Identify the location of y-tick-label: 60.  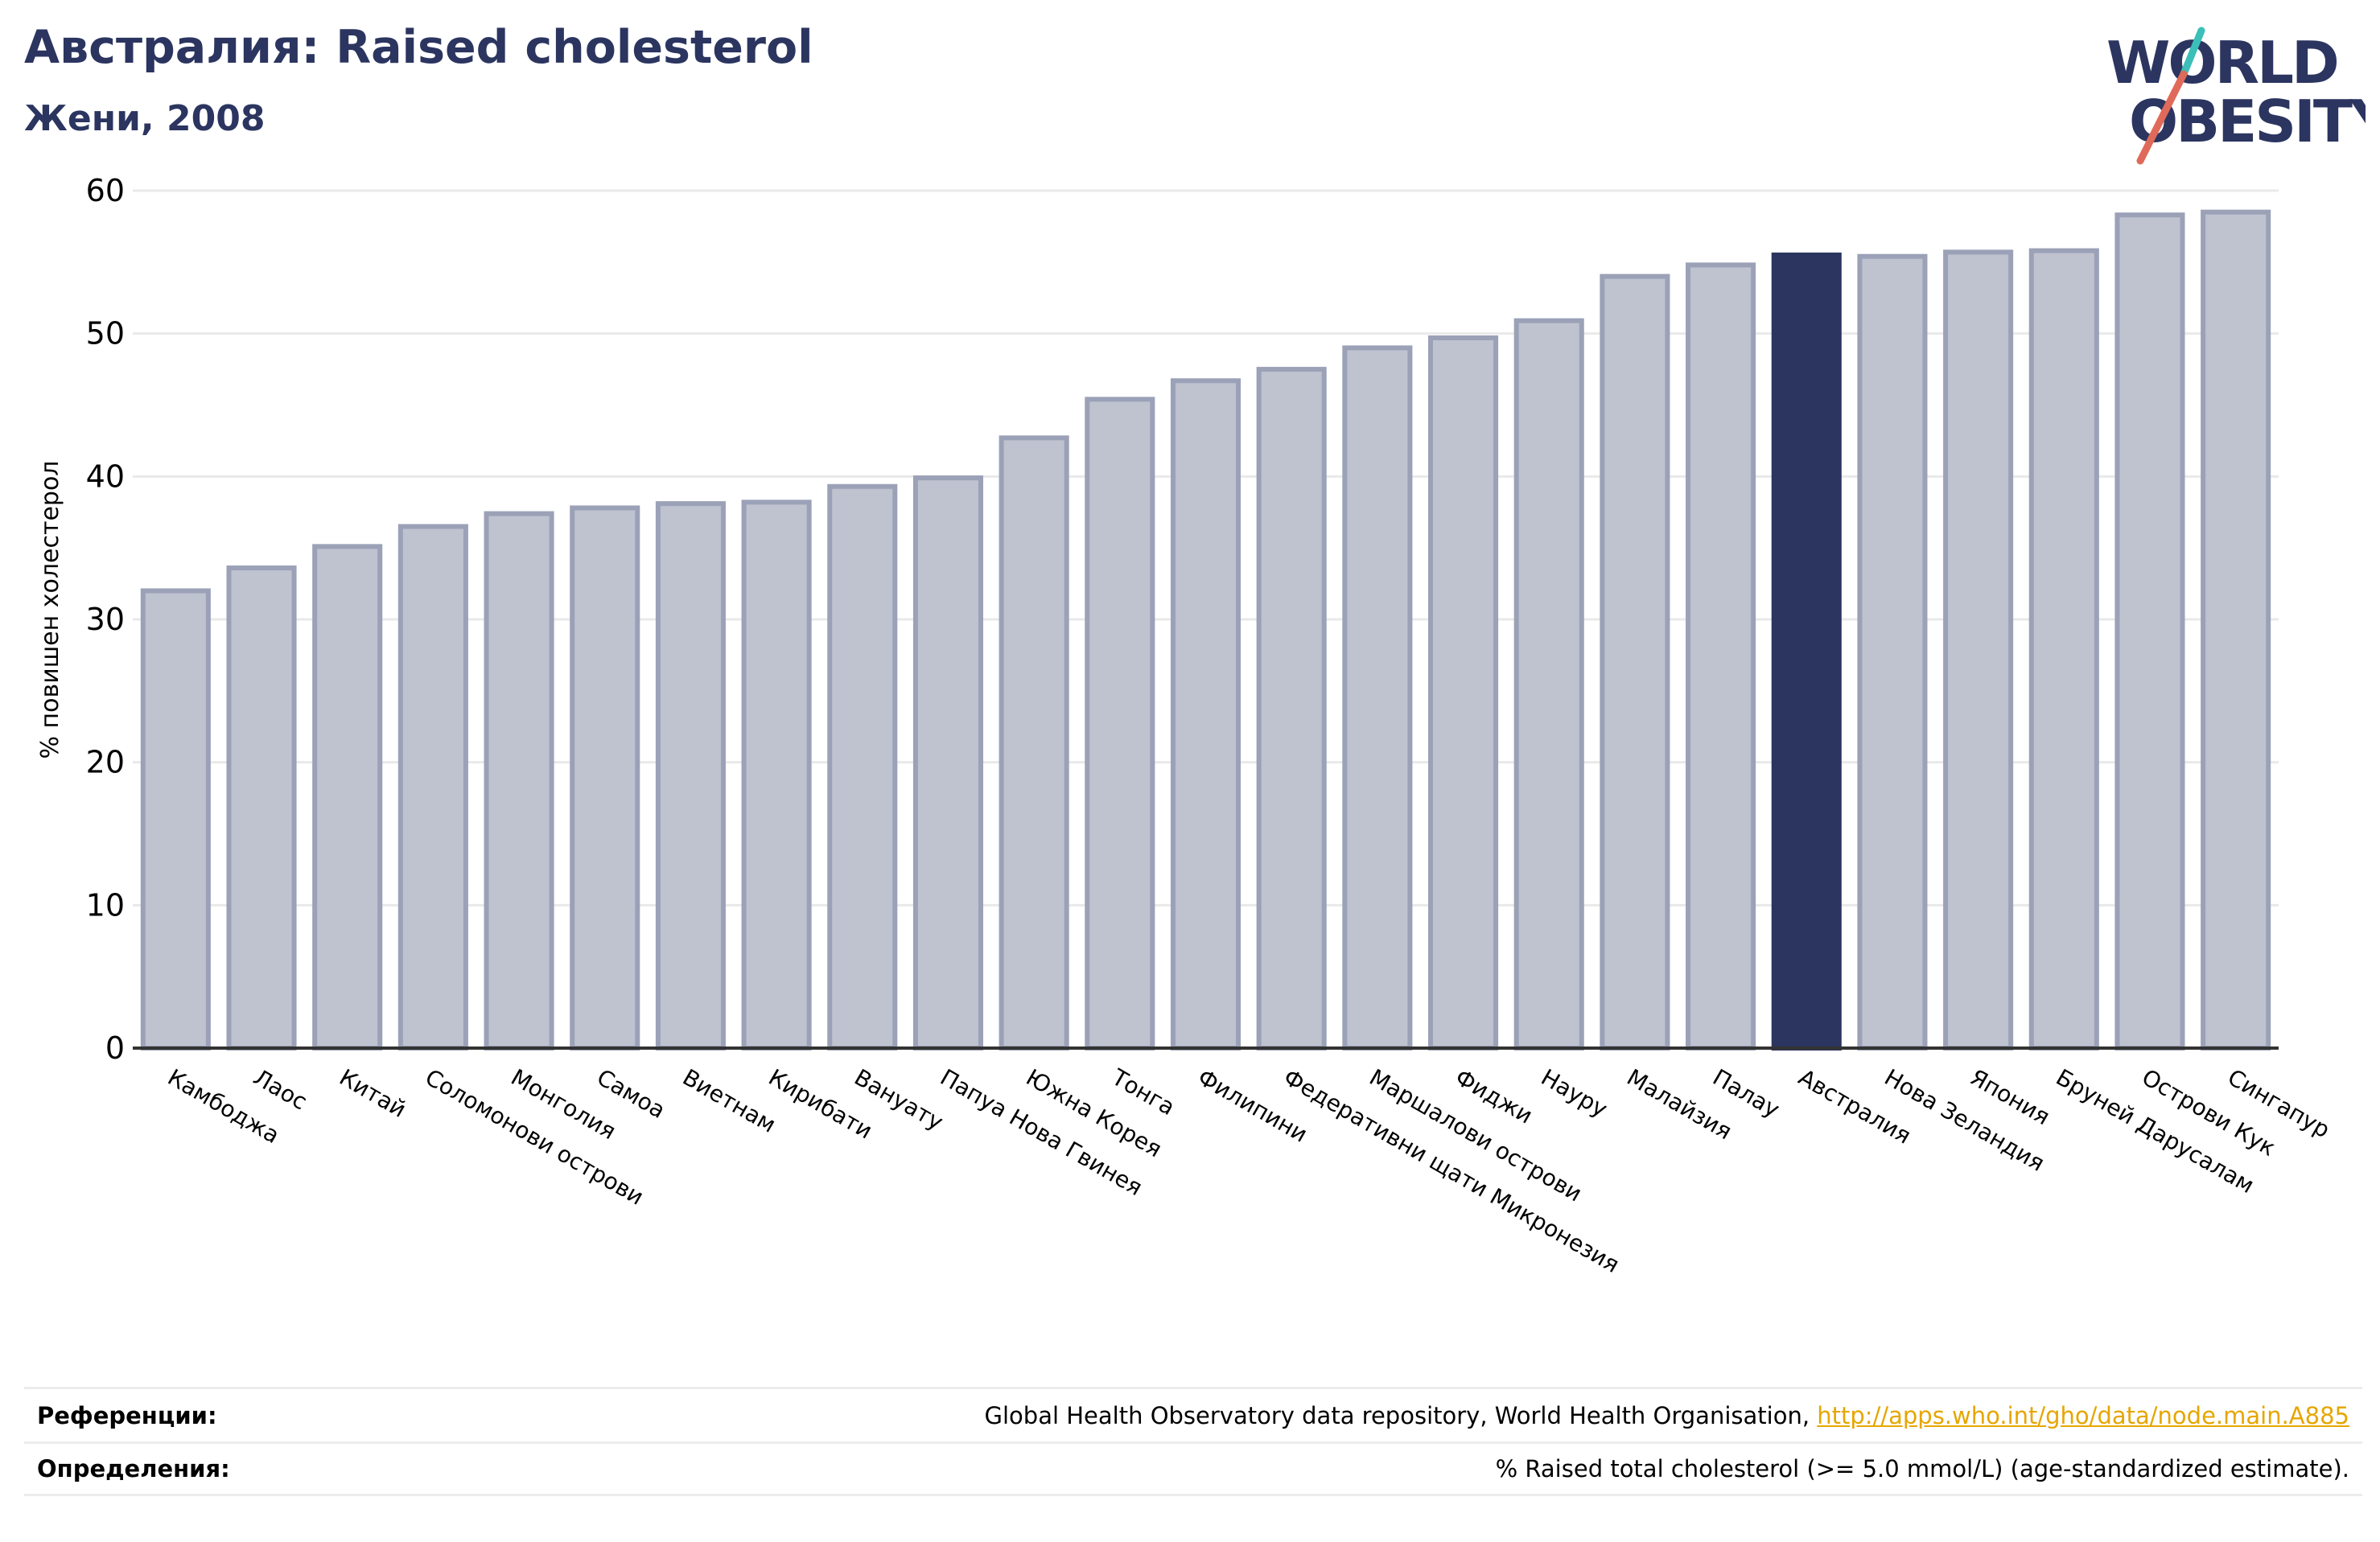
(105, 190).